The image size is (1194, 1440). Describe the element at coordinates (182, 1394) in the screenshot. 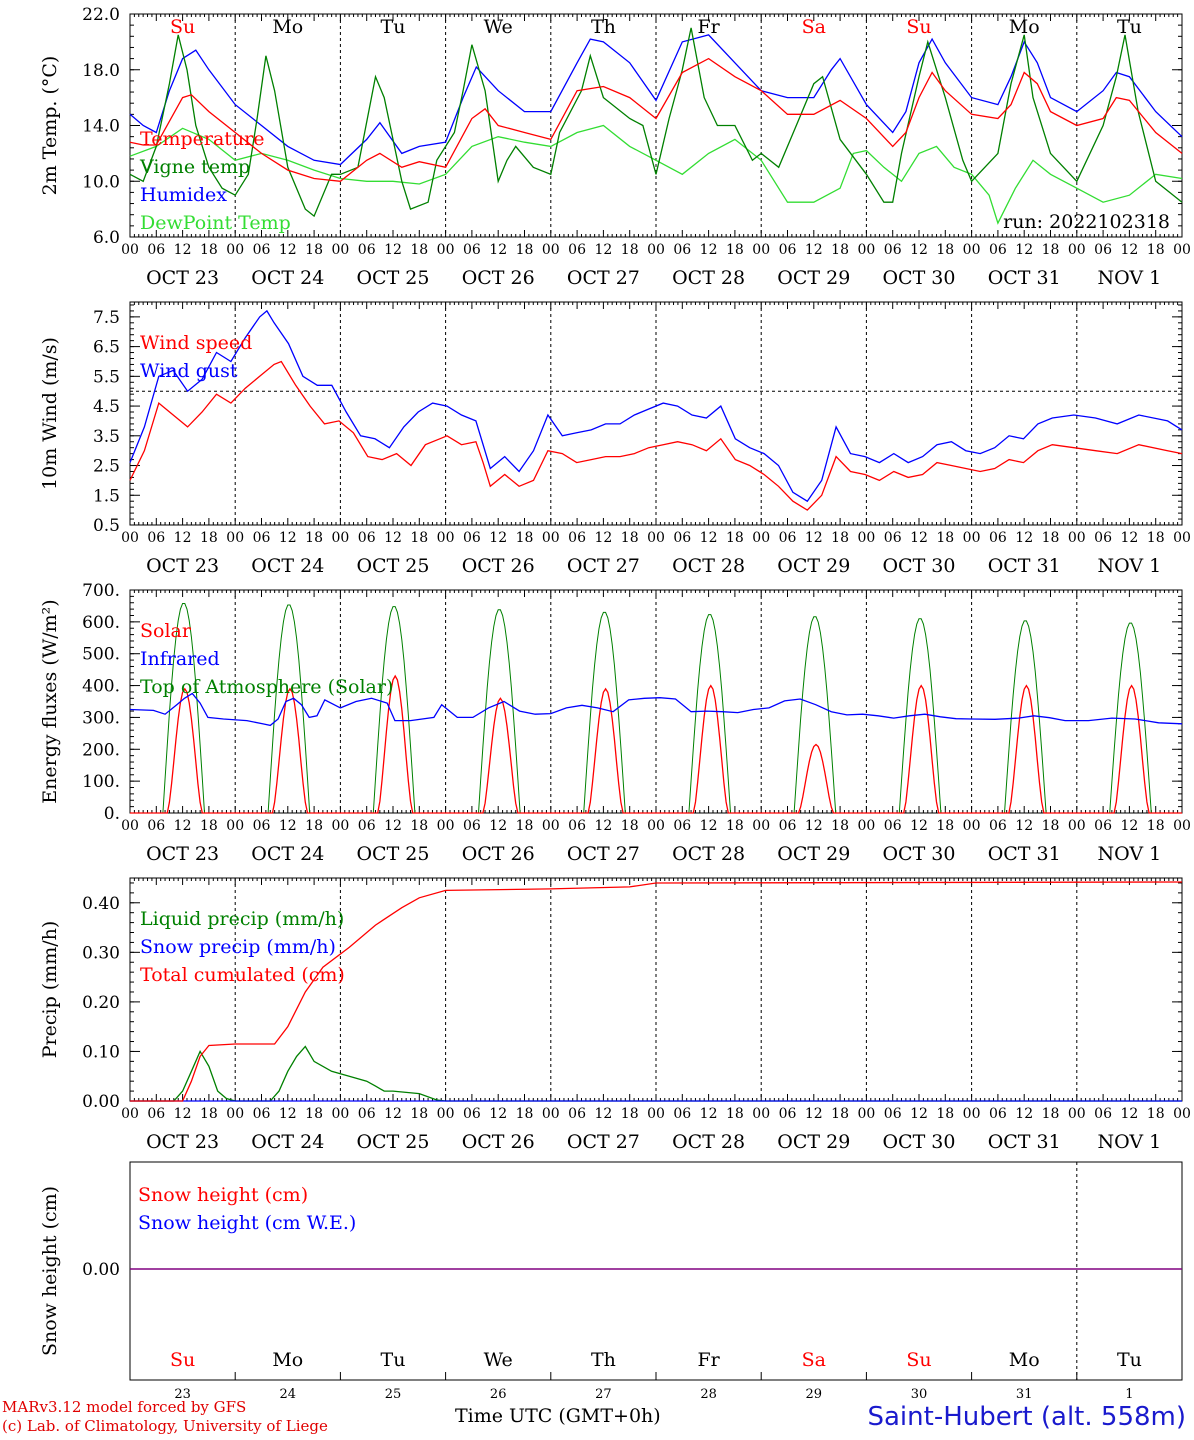

I see `day-number-label: 23` at that location.